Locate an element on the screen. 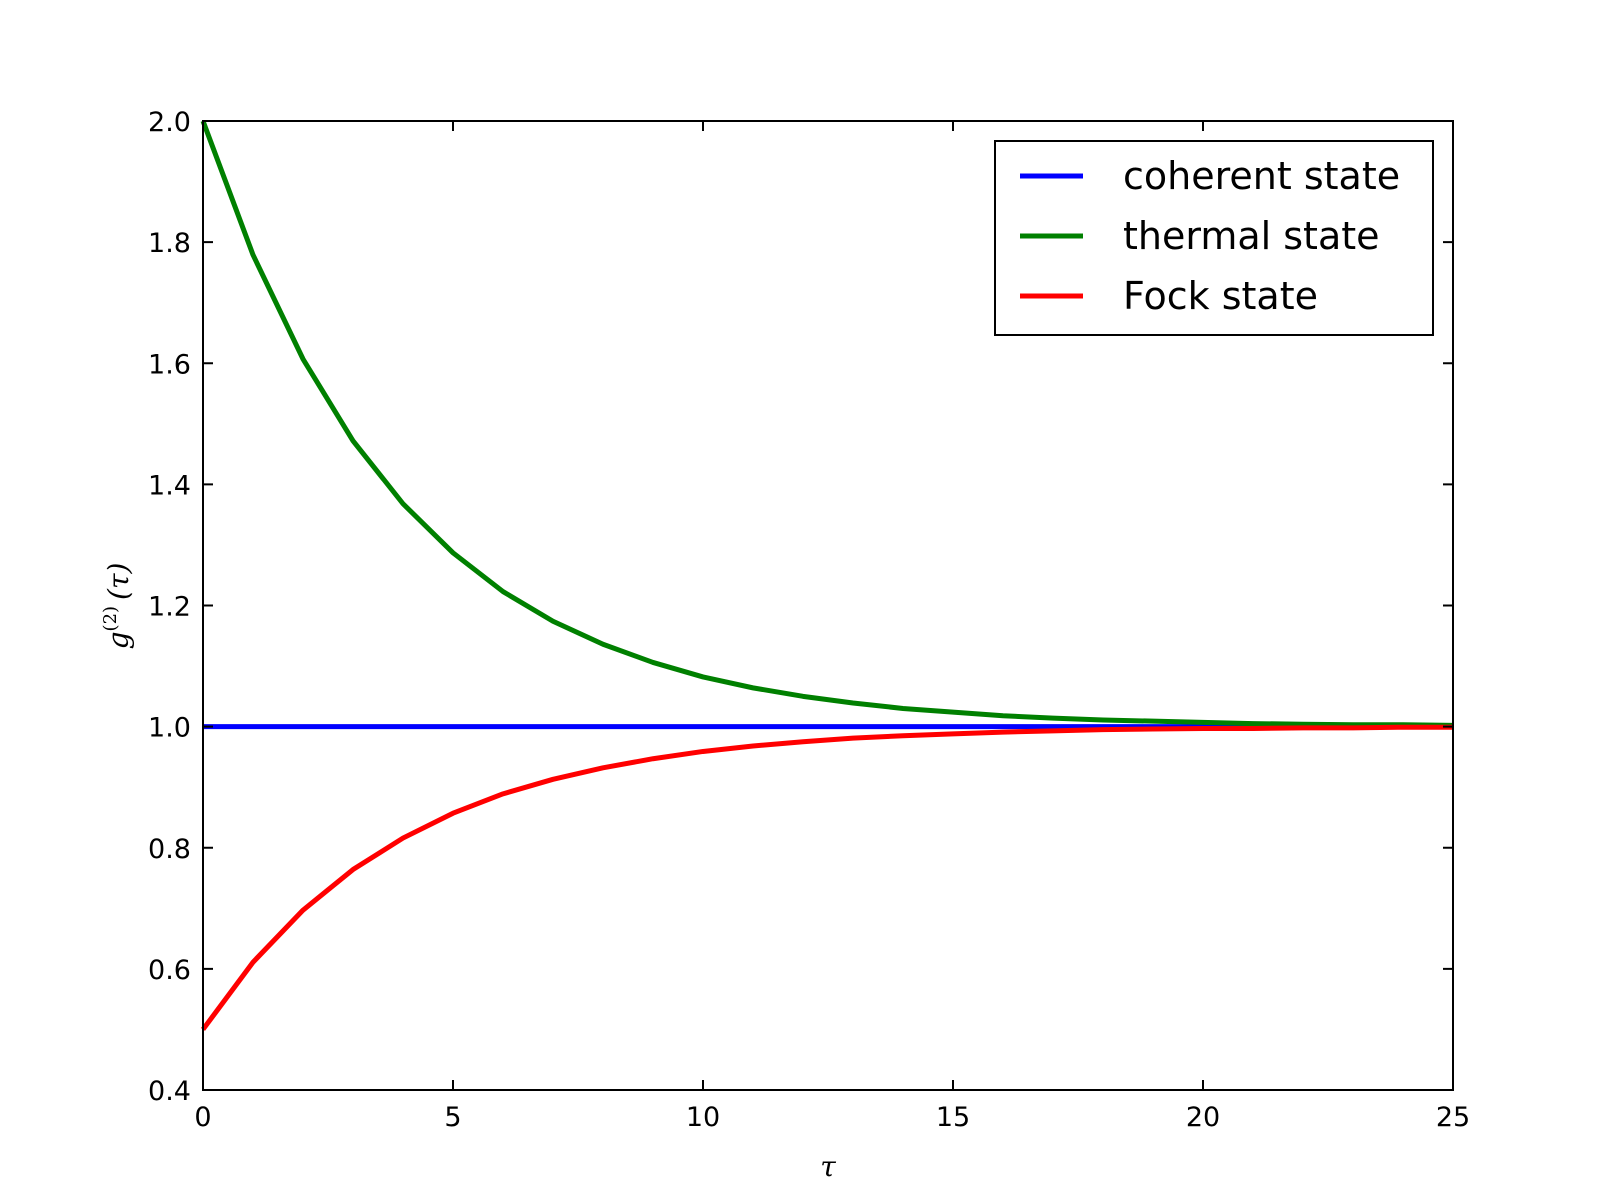  y-axis-title-argument: (τ) is located at coordinates (118, 581).